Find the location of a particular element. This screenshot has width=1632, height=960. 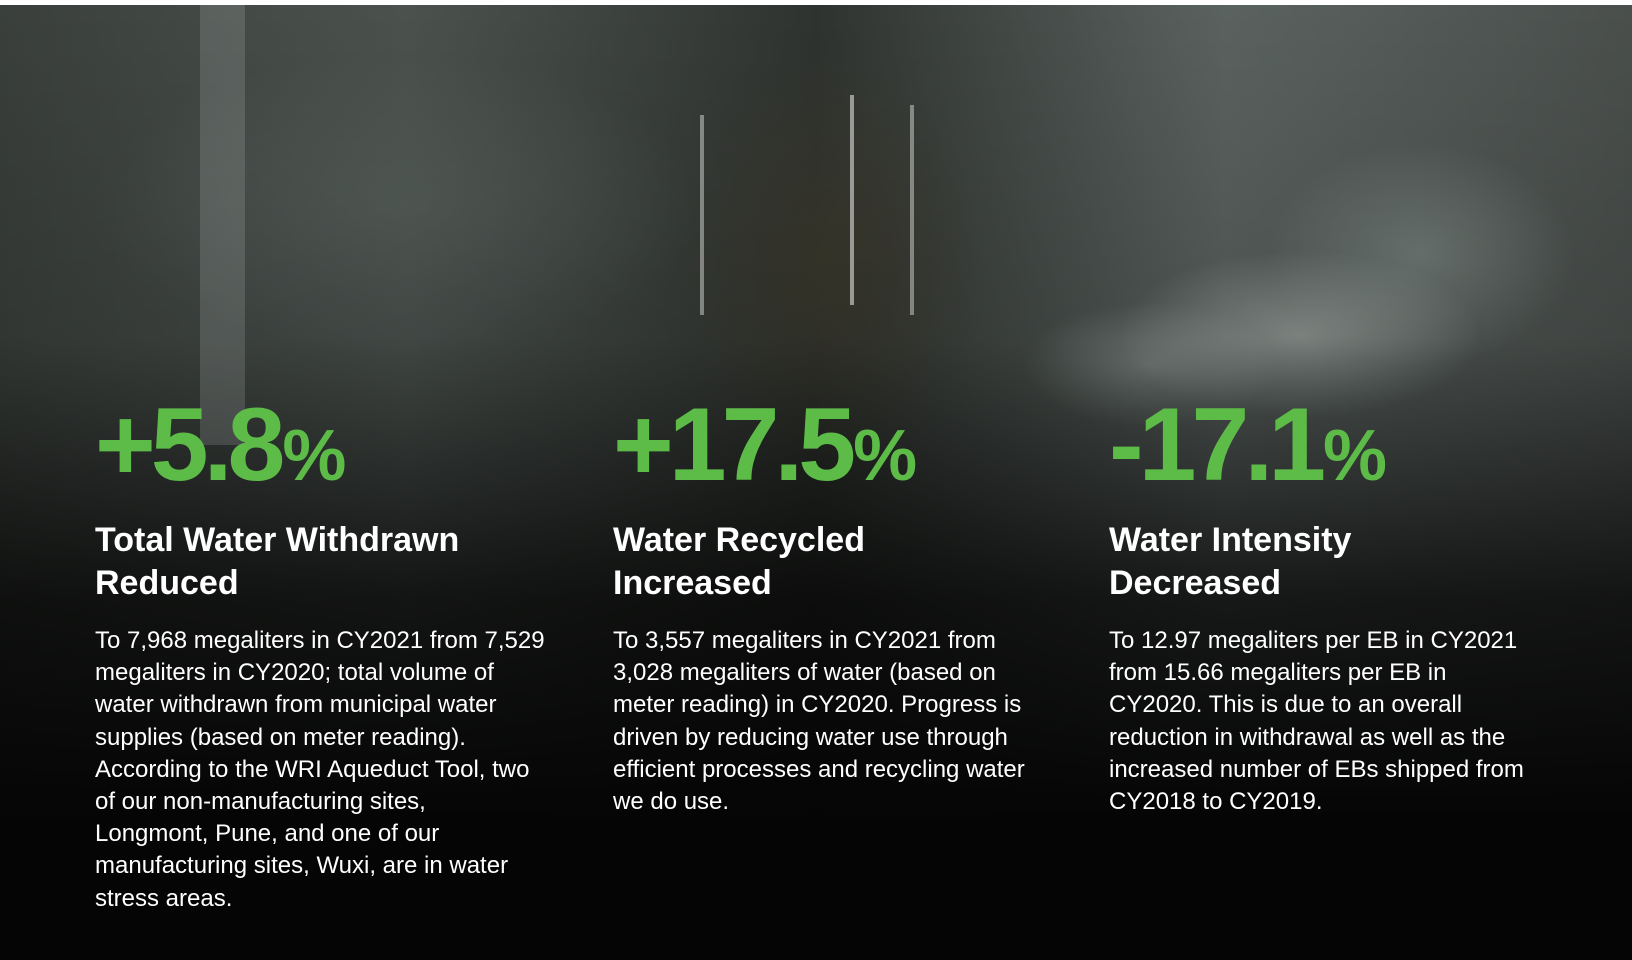

stat-value: +5.8% is located at coordinates (335, 450).